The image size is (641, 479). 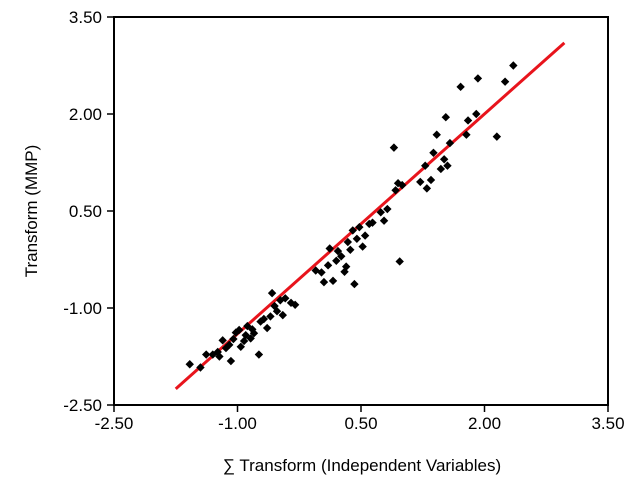 What do you see at coordinates (82, 405) in the screenshot?
I see `y-tick-label: -2.50` at bounding box center [82, 405].